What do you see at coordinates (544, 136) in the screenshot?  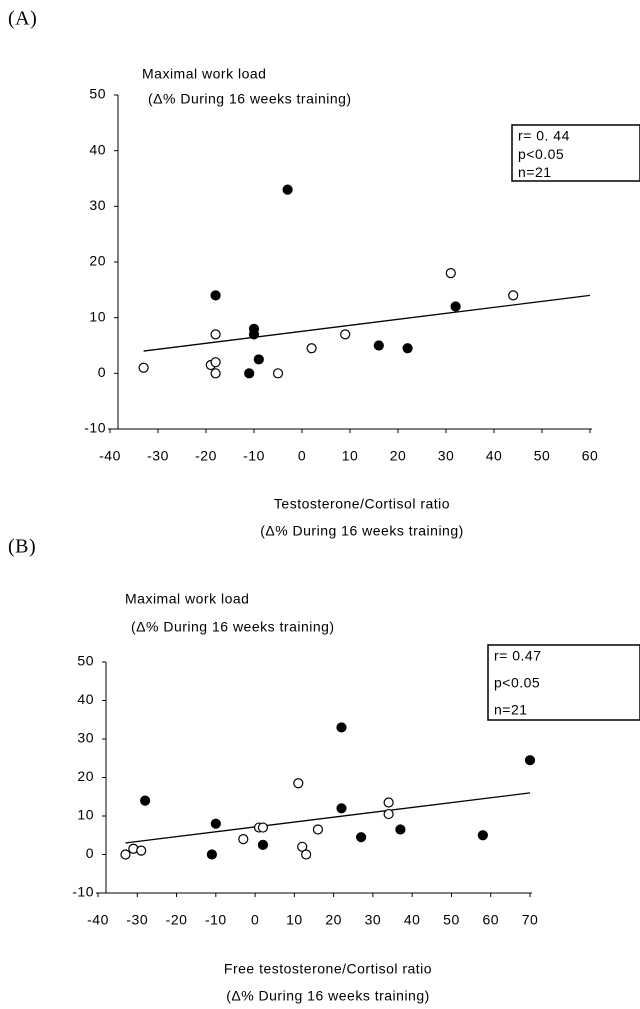 I see `stats-text: r= 0. 44` at bounding box center [544, 136].